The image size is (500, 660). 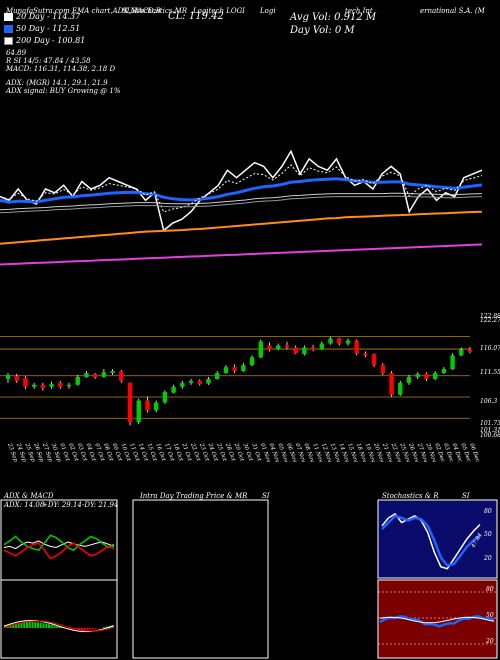 I want to click on ema100-line, so click(x=241, y=201).